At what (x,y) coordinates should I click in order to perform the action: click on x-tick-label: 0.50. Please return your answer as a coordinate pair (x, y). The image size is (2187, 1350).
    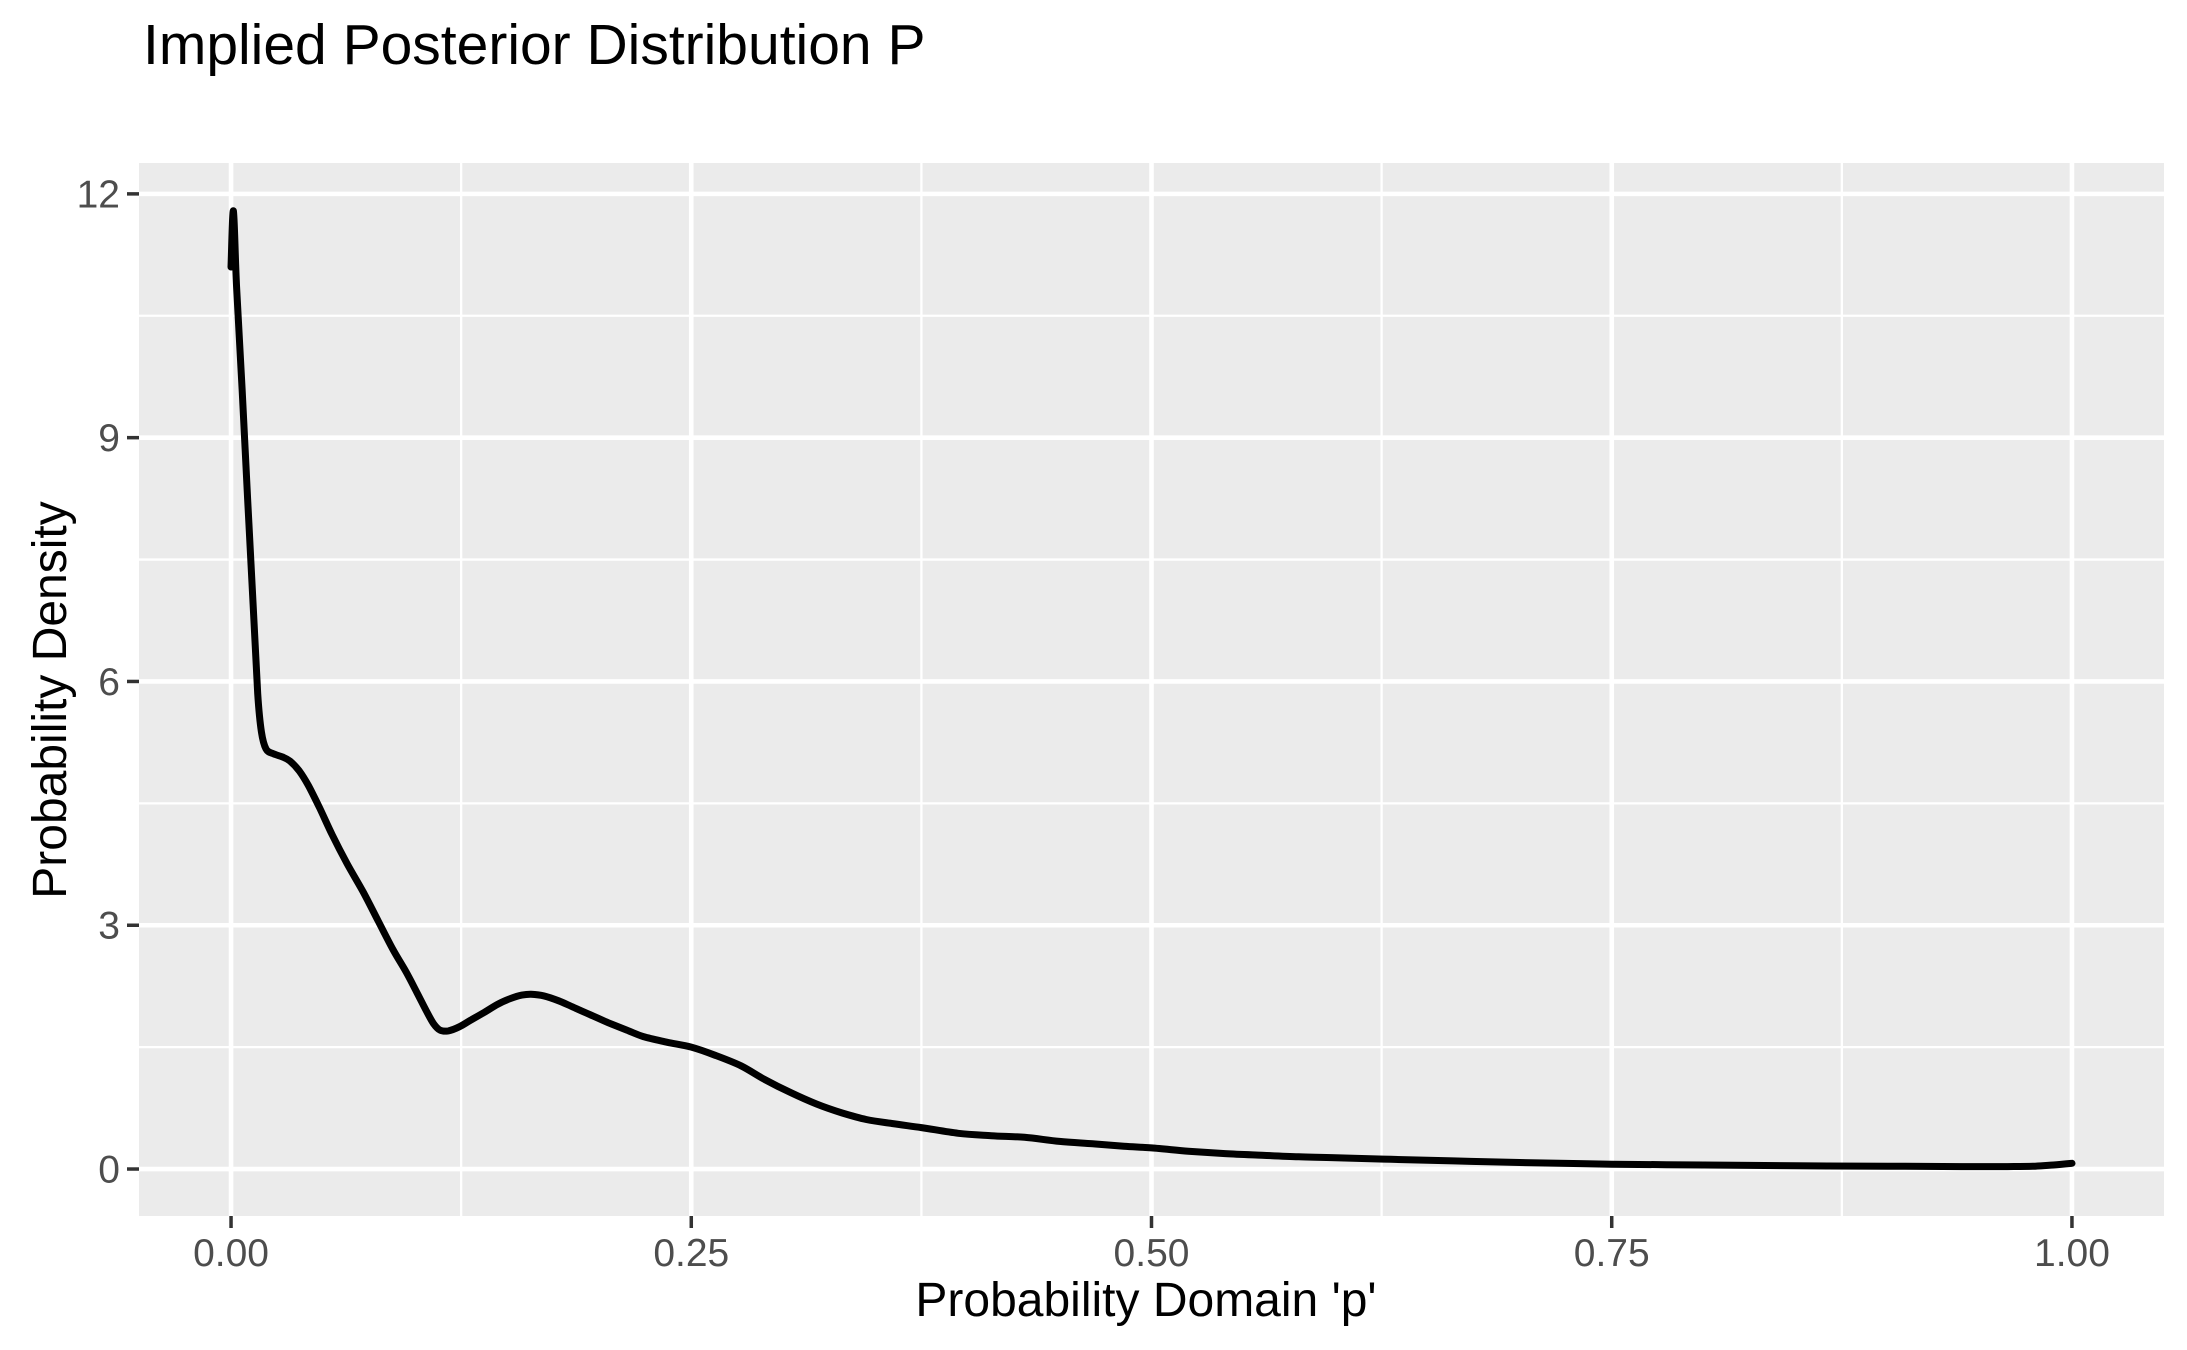
    Looking at the image, I should click on (1152, 1253).